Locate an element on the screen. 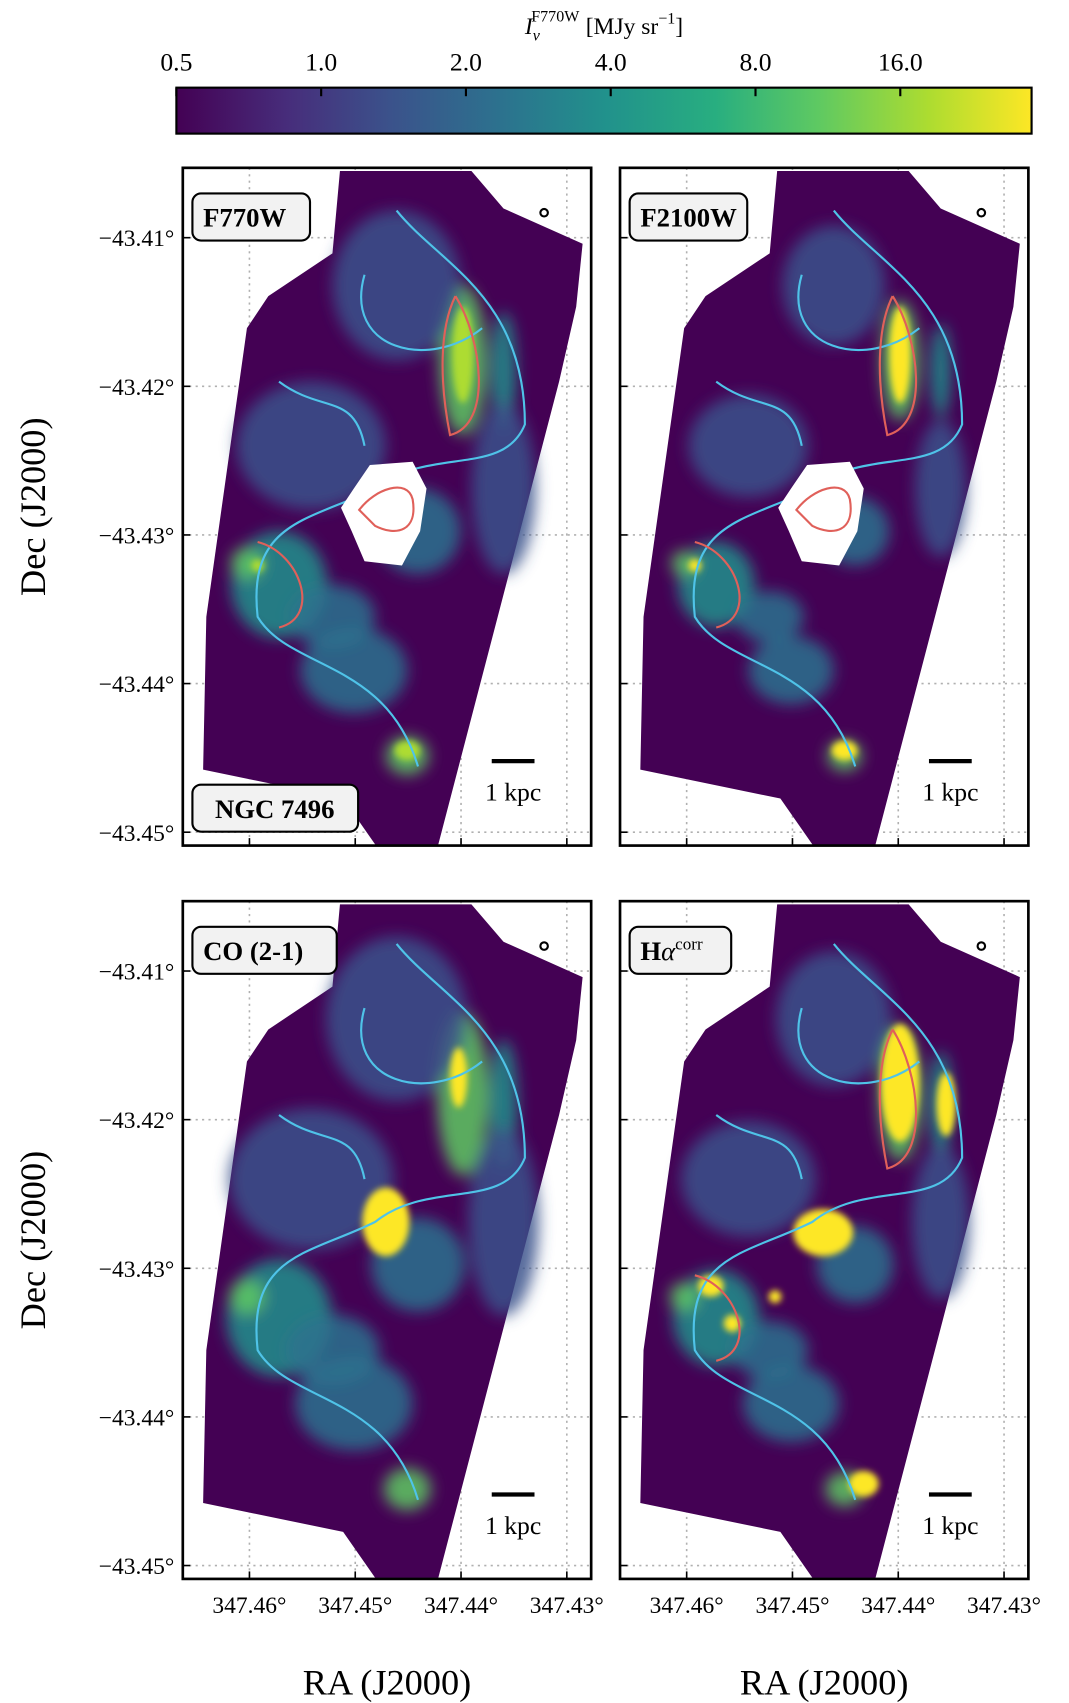  panel-title: F770W is located at coordinates (244, 218).